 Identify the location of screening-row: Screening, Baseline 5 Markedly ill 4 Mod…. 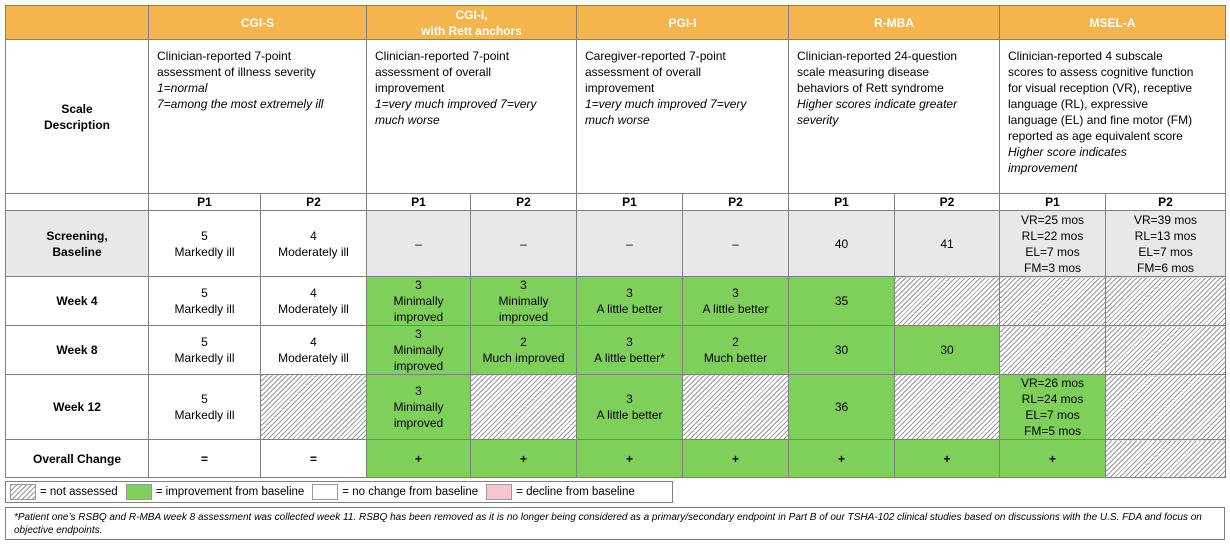
(616, 243).